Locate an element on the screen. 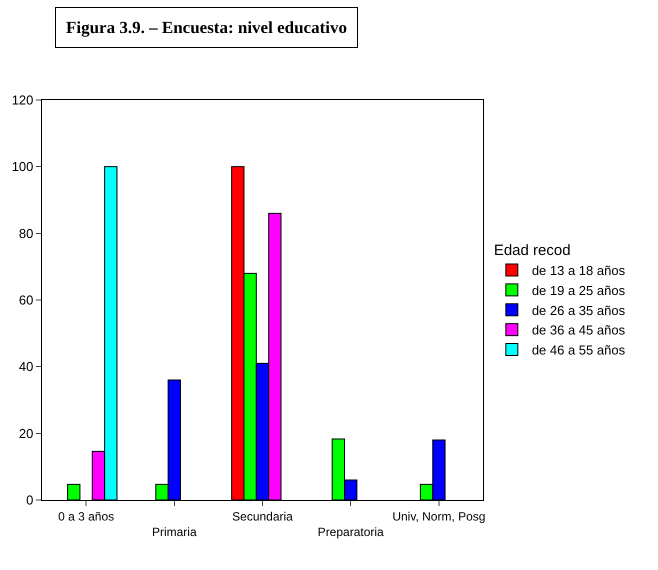 This screenshot has width=658, height=570. x-tick-label: Secundaria is located at coordinates (263, 516).